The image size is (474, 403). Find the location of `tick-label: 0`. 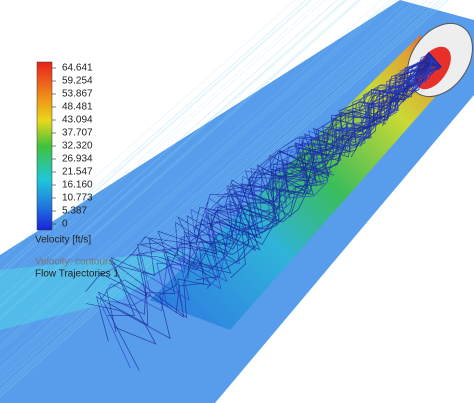

tick-label: 0 is located at coordinates (65, 224).